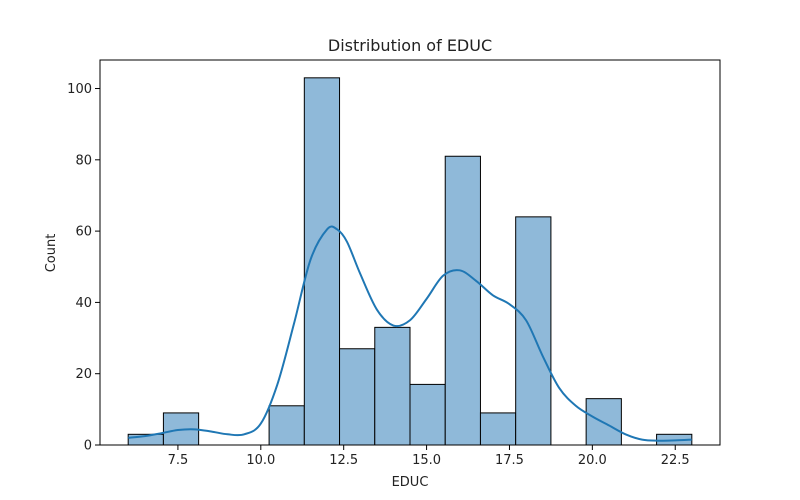  Describe the element at coordinates (83, 303) in the screenshot. I see `y-tick-label: 40` at that location.